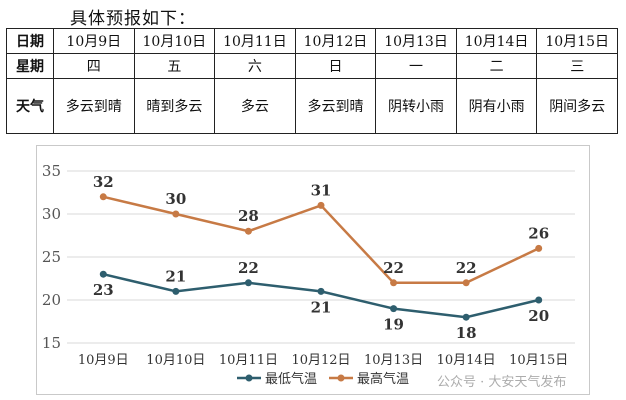  Describe the element at coordinates (51, 214) in the screenshot. I see `y-tick-label: 30` at that location.